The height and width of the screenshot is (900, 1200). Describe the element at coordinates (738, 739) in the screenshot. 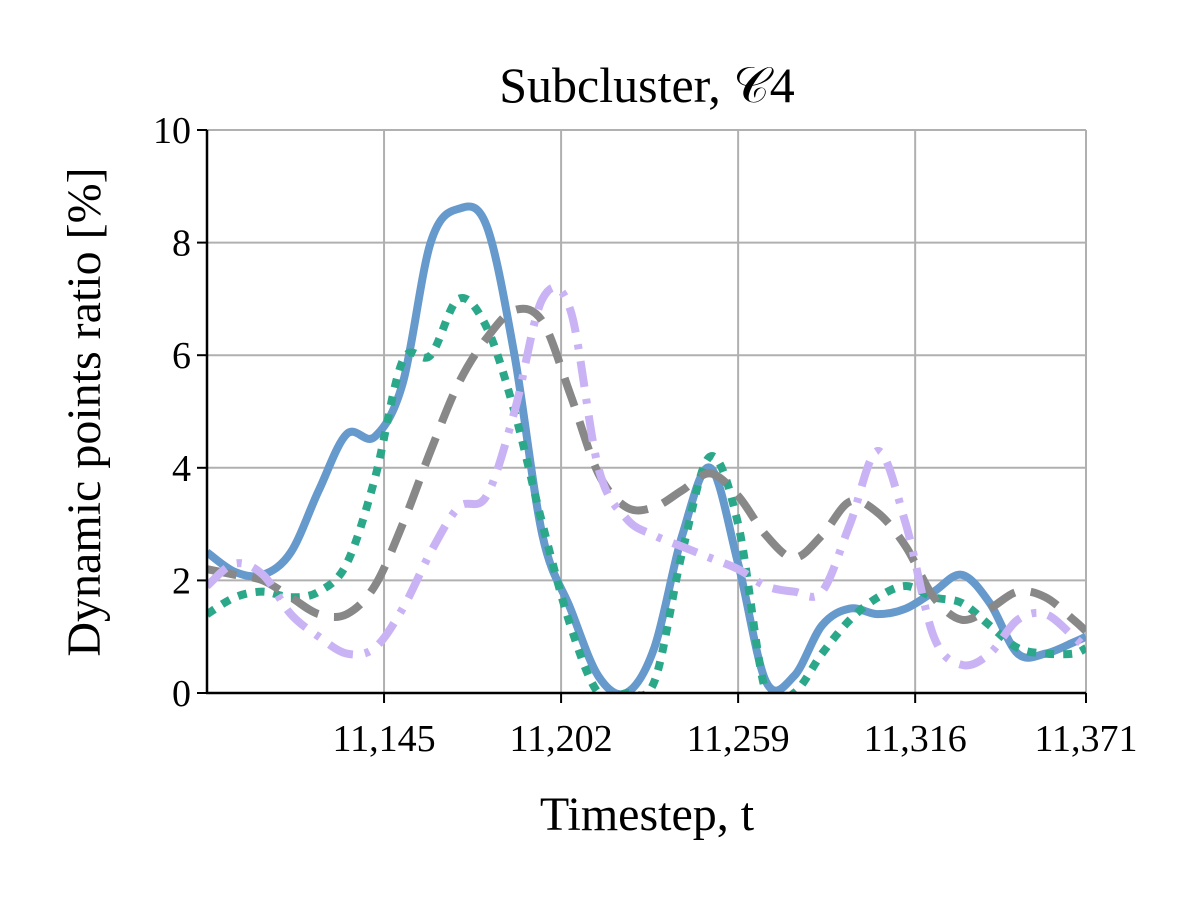

I see `x-tick-label: 11,259` at that location.